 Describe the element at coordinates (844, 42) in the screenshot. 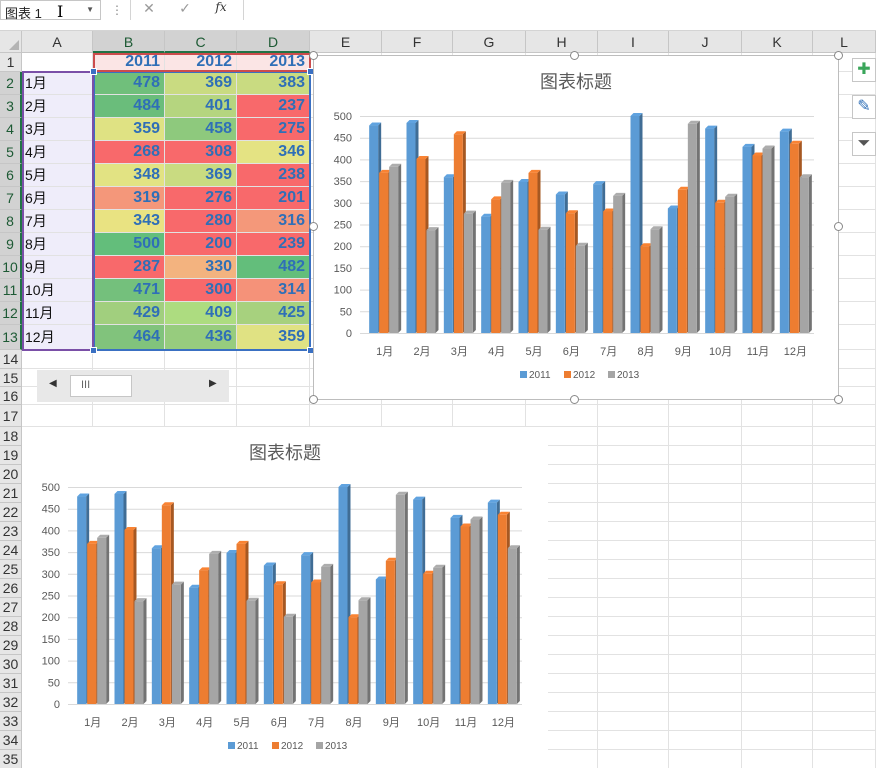

I see `column-header-l: L` at that location.